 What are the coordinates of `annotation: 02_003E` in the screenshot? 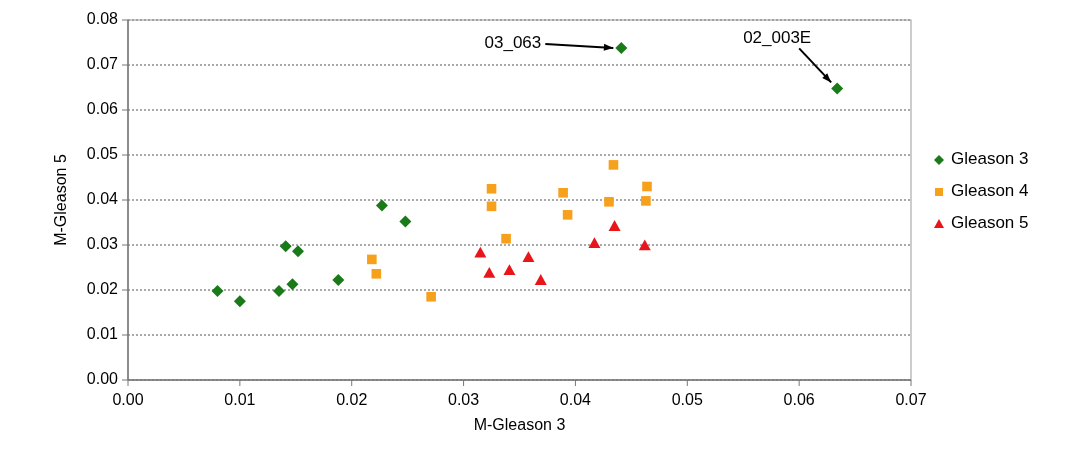 It's located at (777, 37).